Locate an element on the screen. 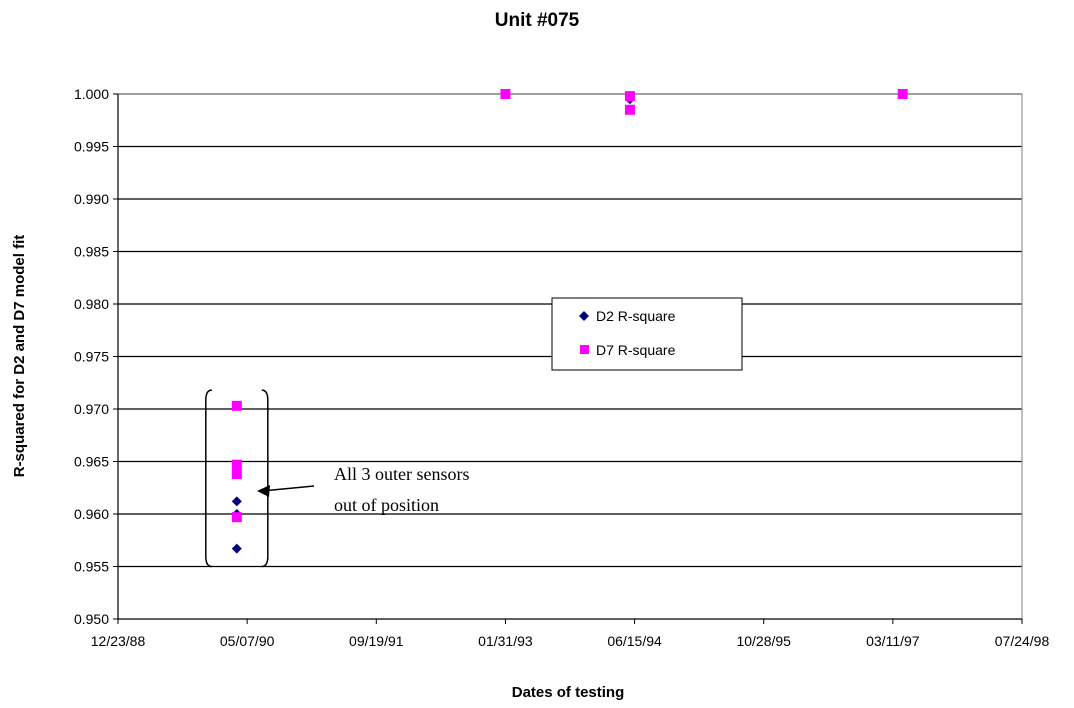  y-axis-title: R-squared for D2 and D7 model fit is located at coordinates (19, 356).